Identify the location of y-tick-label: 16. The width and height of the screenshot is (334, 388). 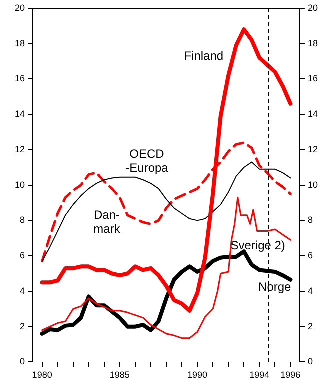
(20, 79).